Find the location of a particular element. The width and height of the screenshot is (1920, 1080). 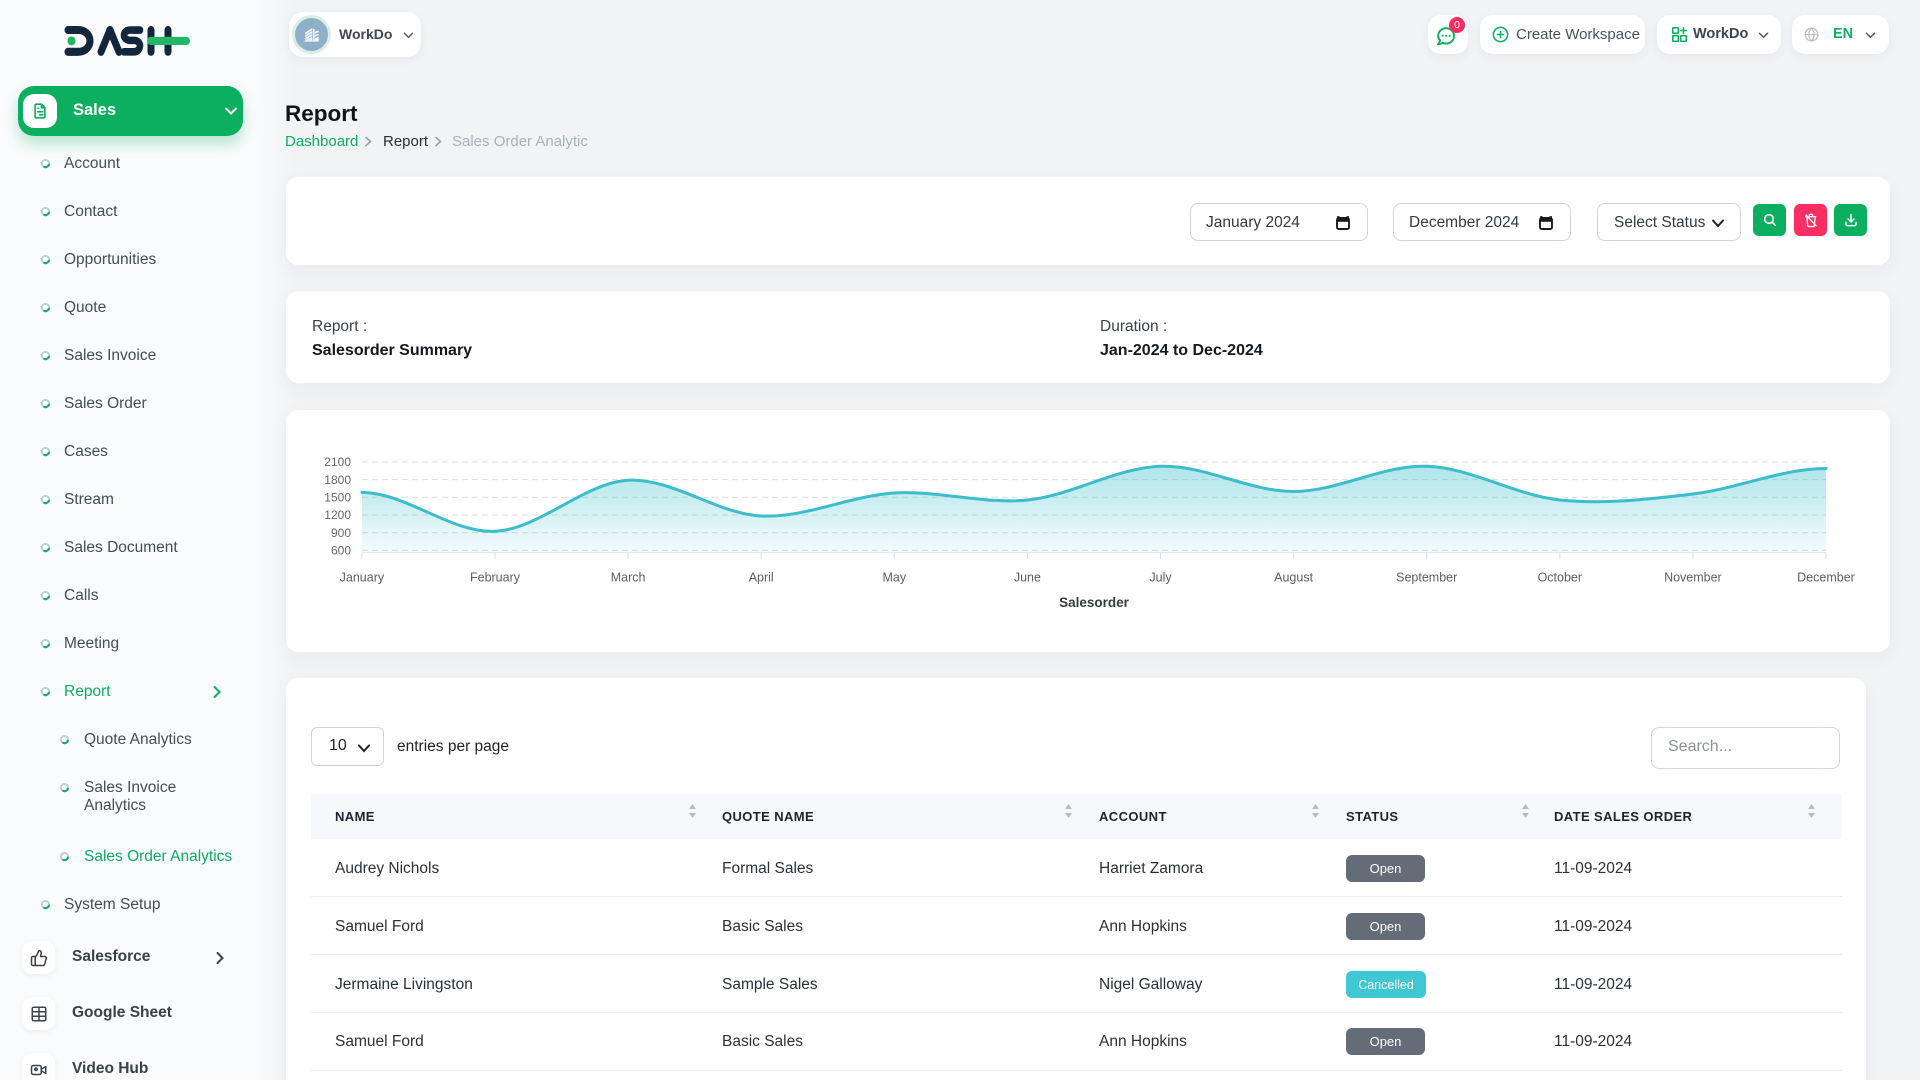

svg-text: March is located at coordinates (628, 578).